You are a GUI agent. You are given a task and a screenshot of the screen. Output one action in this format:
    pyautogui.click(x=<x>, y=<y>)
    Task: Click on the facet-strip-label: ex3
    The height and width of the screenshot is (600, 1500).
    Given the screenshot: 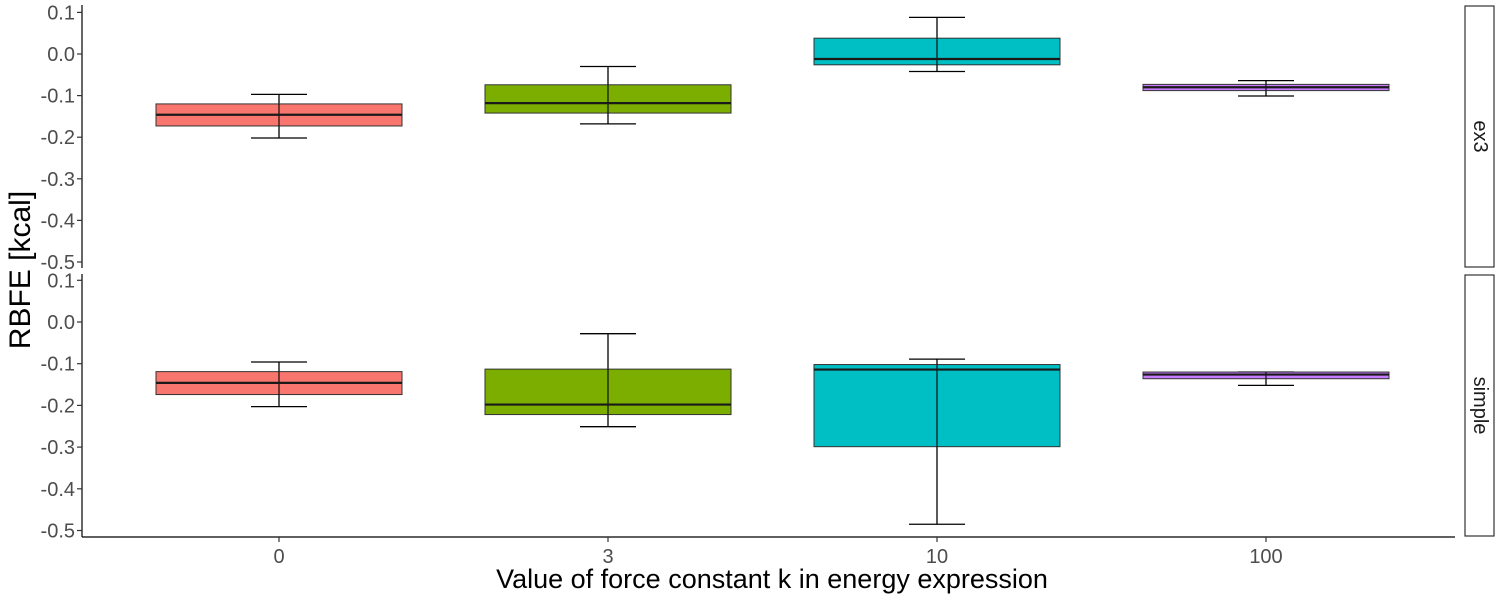 What is the action you would take?
    pyautogui.click(x=1480, y=136)
    